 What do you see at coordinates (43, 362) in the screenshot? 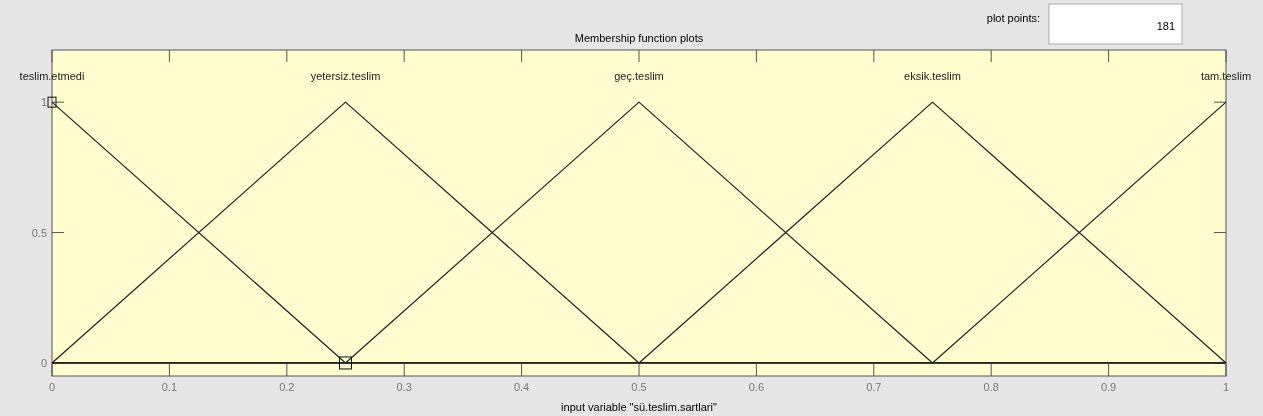
I see `y-tick-label: 0` at bounding box center [43, 362].